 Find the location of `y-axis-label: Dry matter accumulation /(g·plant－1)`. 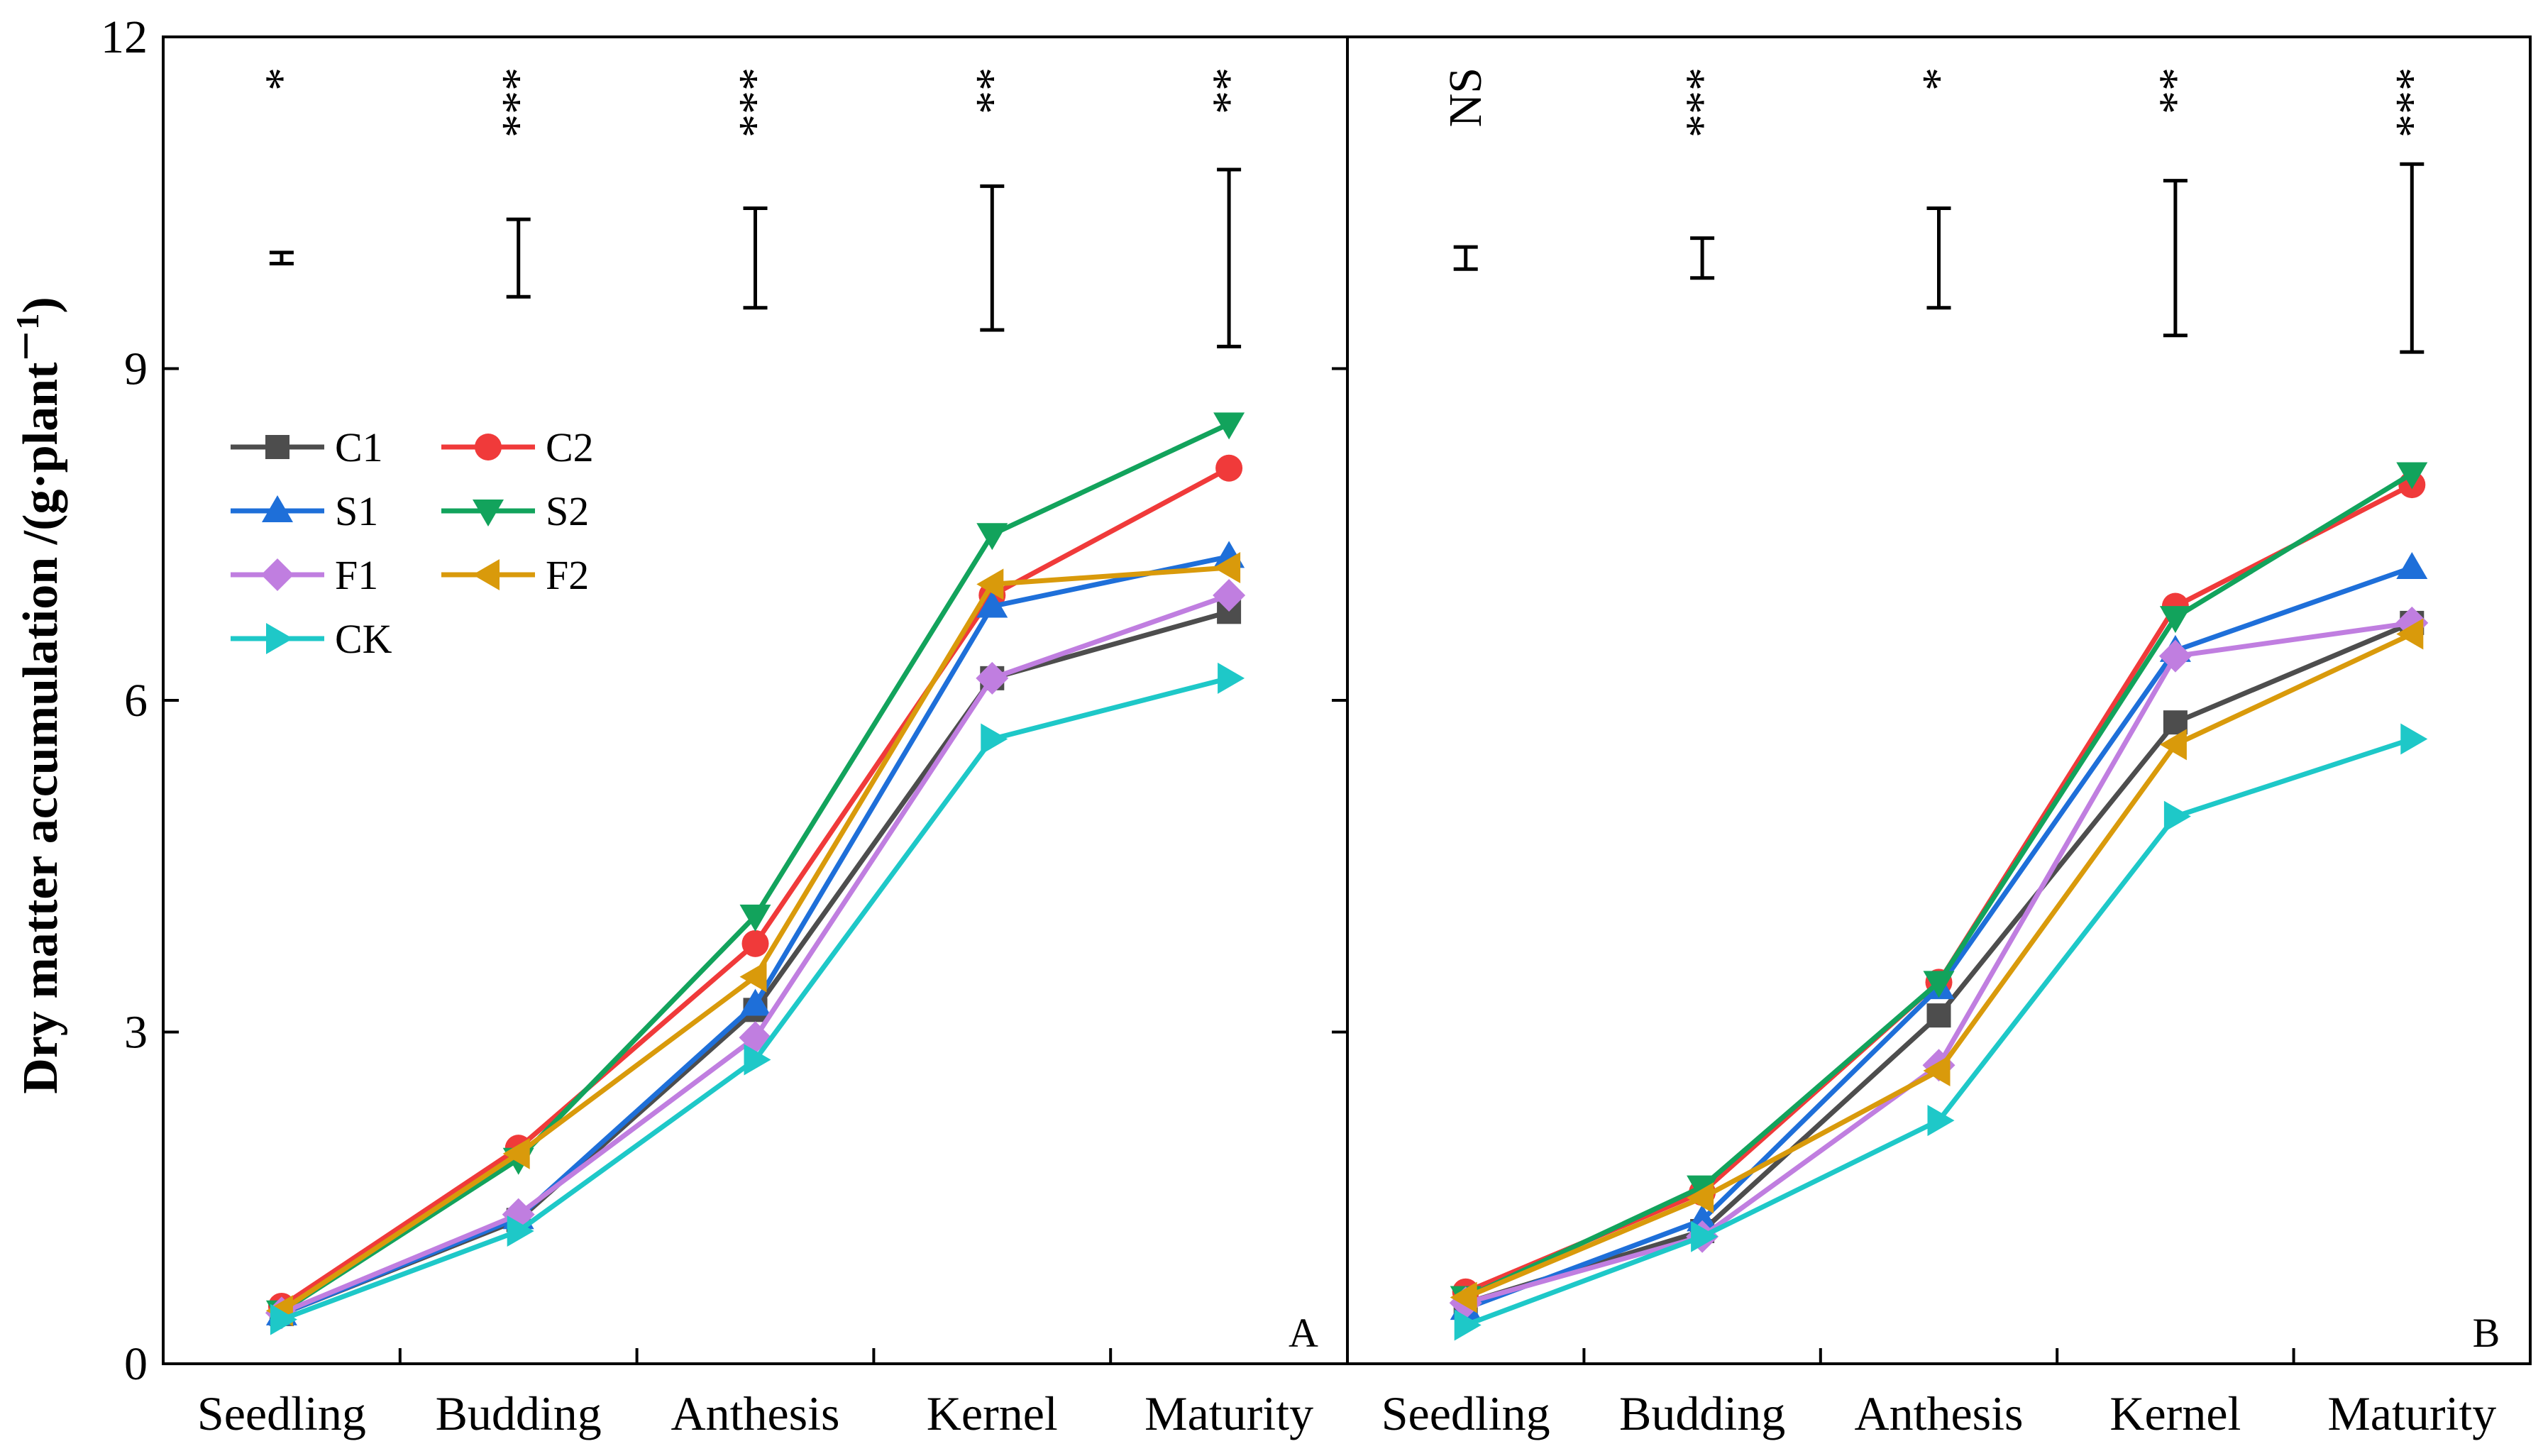

y-axis-label: Dry matter accumulation /(g·plant－1) is located at coordinates (38, 695).